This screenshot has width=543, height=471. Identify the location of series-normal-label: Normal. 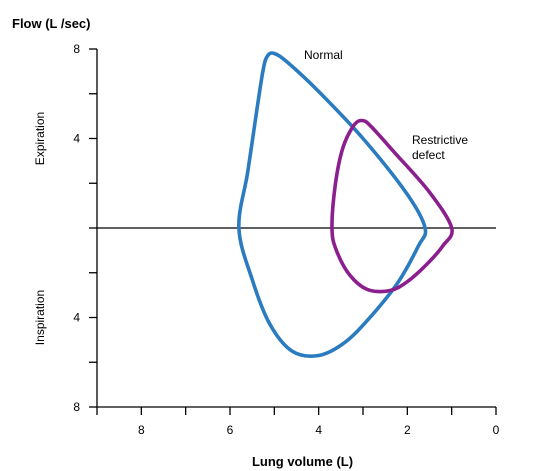
(323, 55).